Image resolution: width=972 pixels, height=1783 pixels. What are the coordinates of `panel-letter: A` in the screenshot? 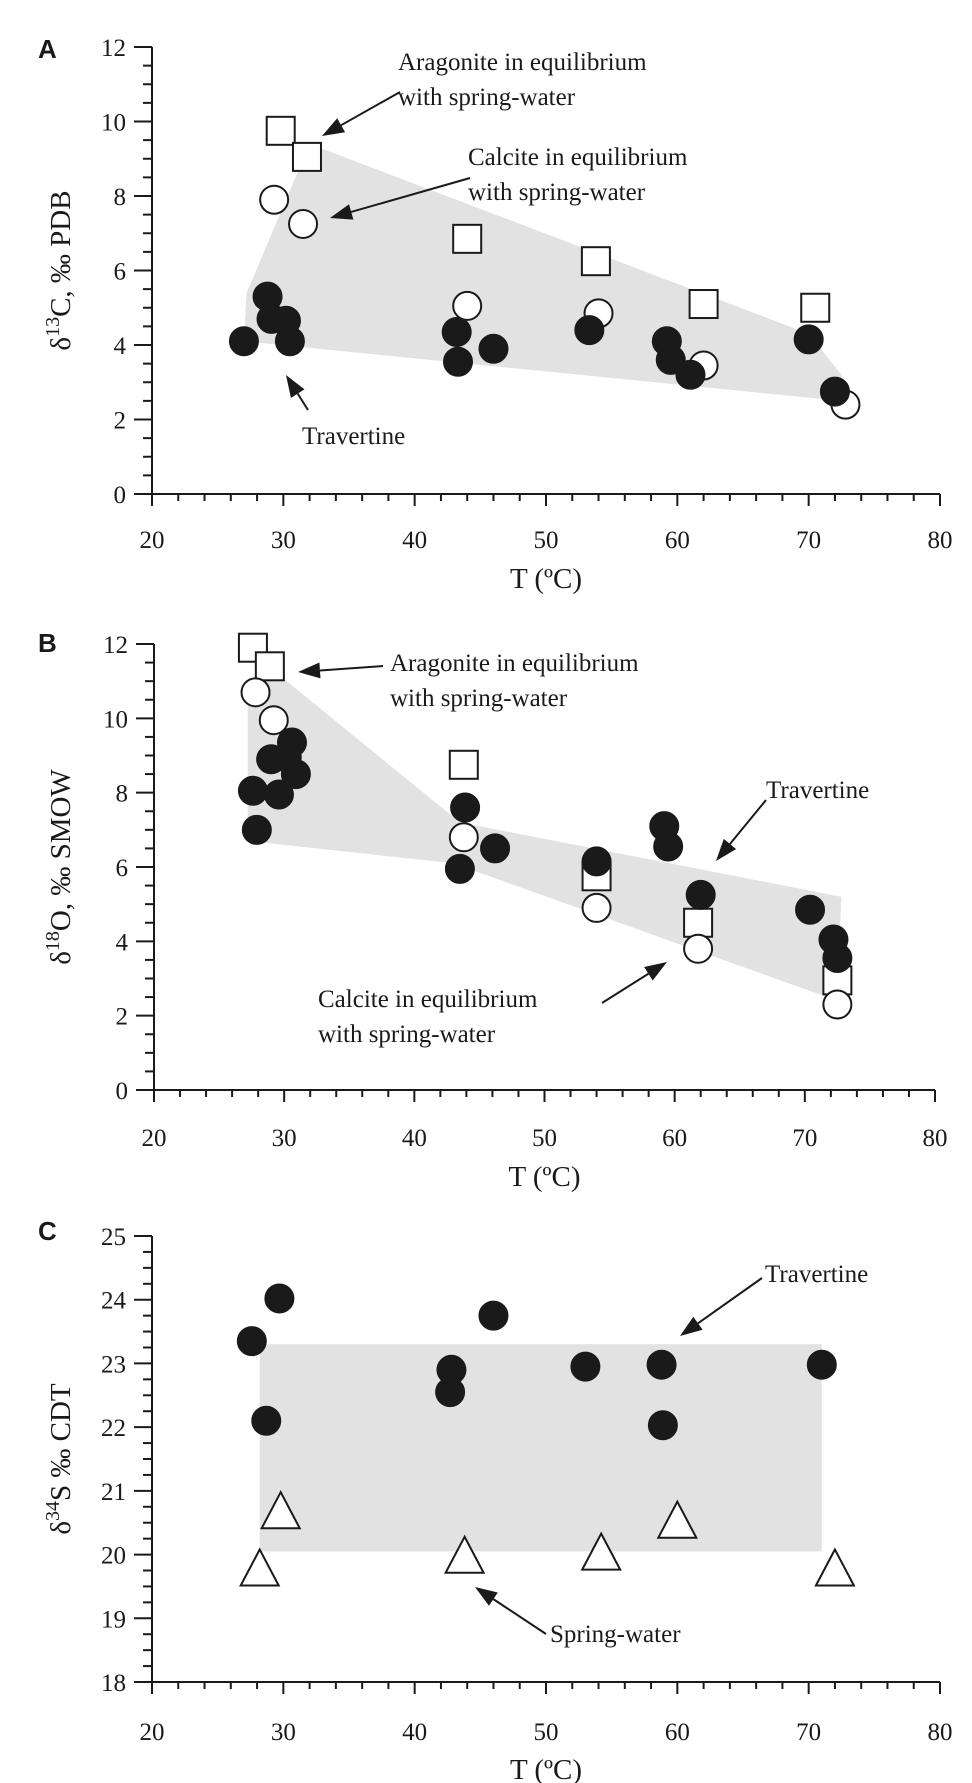 It's located at (47, 49).